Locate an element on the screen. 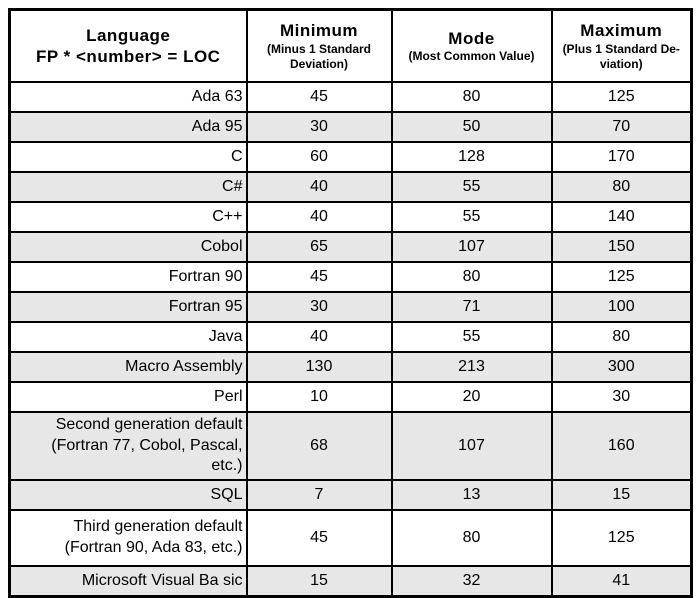  table-row-java: Java 40 55 80 is located at coordinates (350, 337).